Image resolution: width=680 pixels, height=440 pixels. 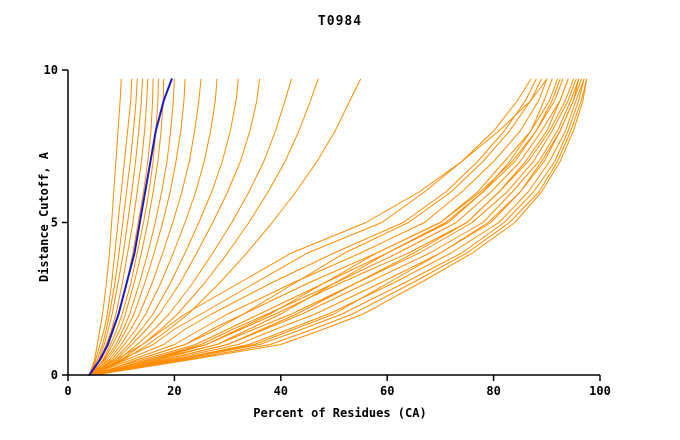 What do you see at coordinates (340, 21) in the screenshot?
I see `chart-title: T0984` at bounding box center [340, 21].